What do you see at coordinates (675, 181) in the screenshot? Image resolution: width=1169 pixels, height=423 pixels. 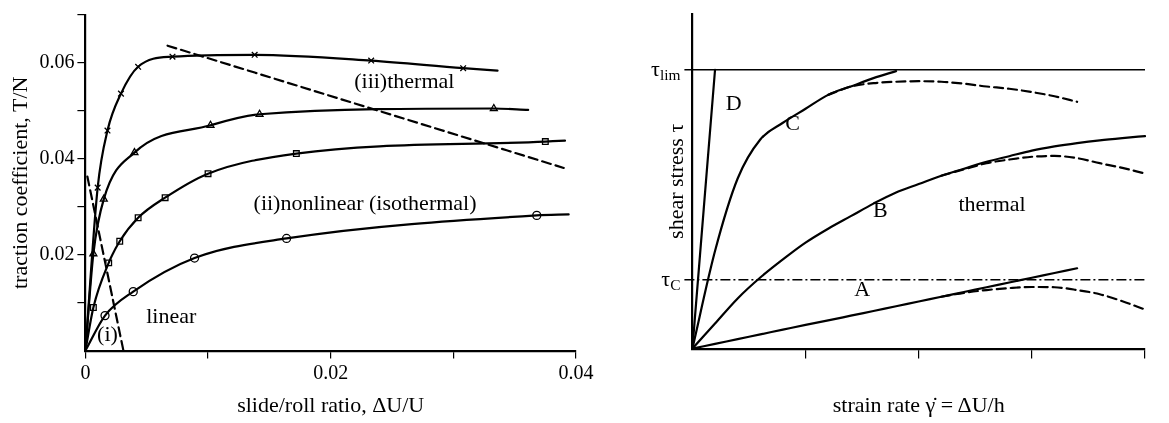 I see `y-axis-title: shear stress τ` at bounding box center [675, 181].